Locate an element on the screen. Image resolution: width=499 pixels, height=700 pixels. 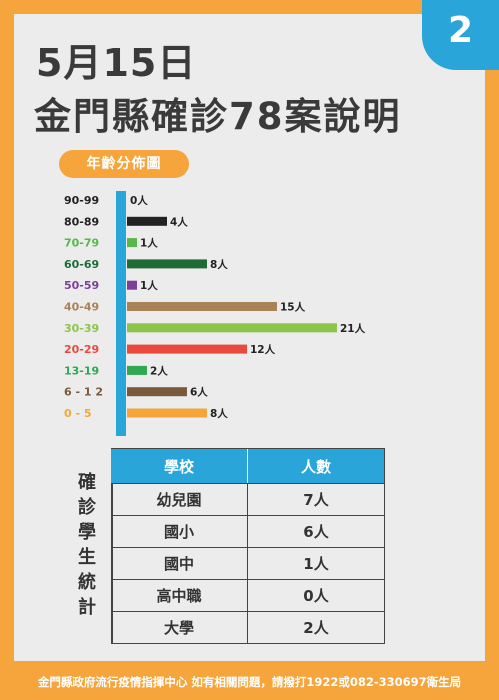
chart-axis is located at coordinates (121, 313).